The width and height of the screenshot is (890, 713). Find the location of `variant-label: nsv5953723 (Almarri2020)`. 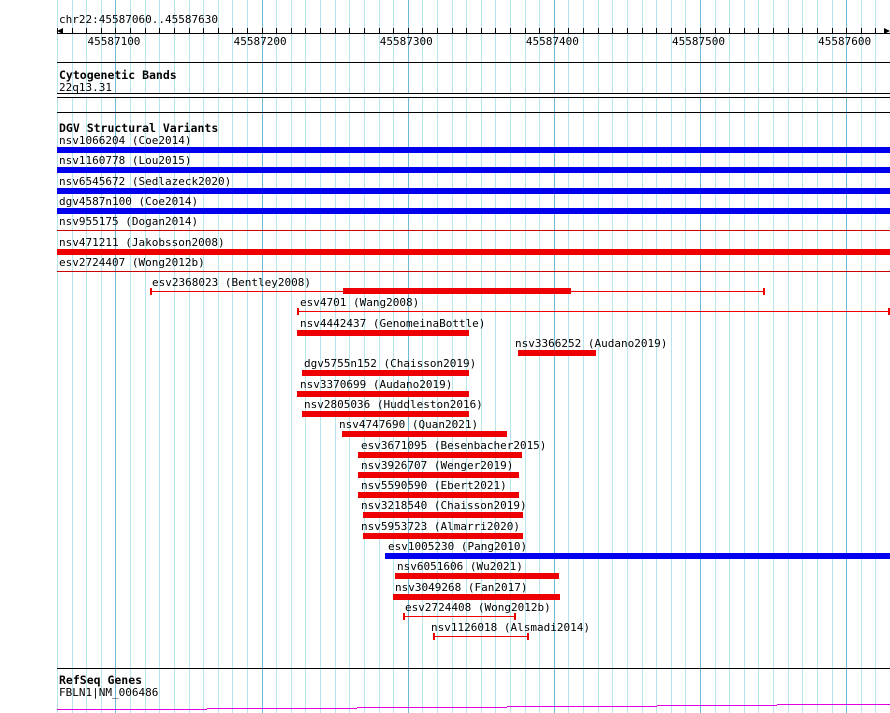

variant-label: nsv5953723 (Almarri2020) is located at coordinates (440, 526).